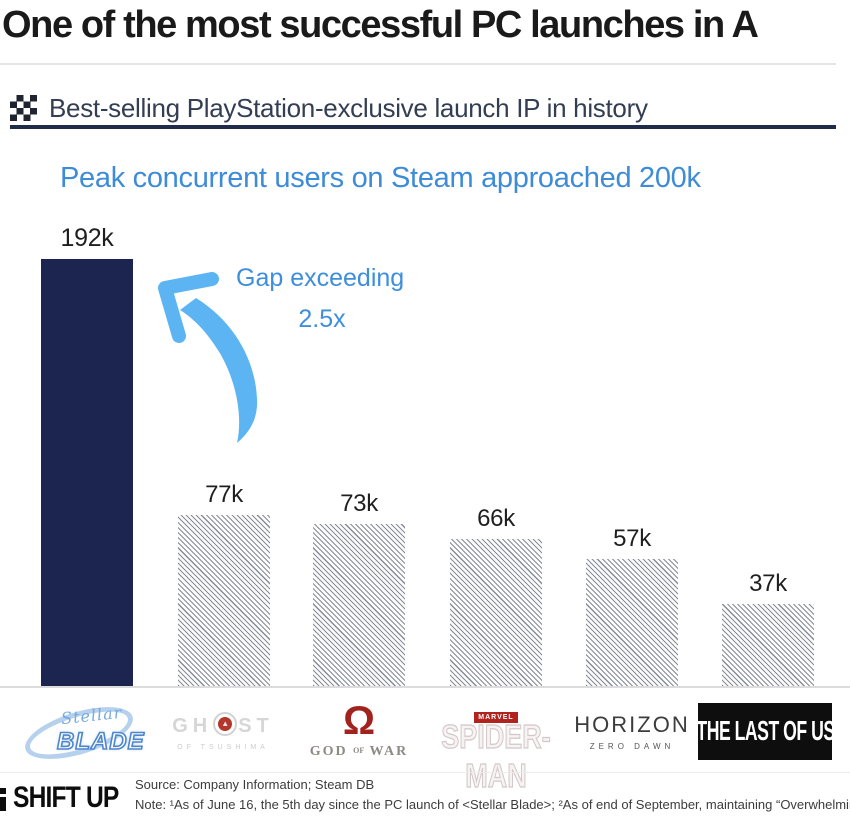 The height and width of the screenshot is (825, 850). Describe the element at coordinates (100, 741) in the screenshot. I see `stellar-blade-word: BLADE` at that location.